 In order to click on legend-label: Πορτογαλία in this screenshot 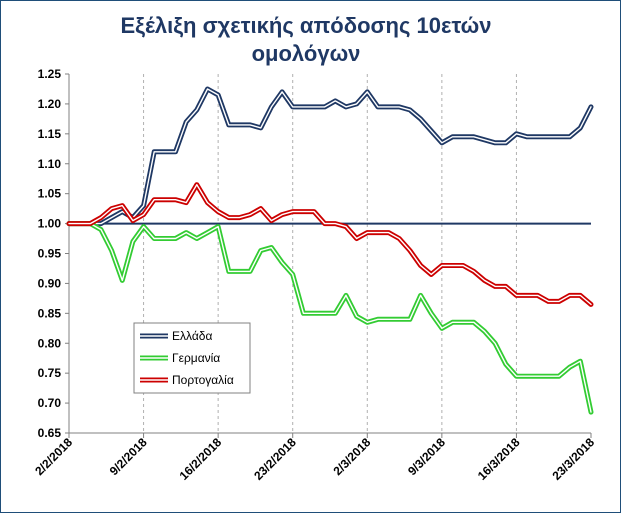, I will do `click(203, 380)`.